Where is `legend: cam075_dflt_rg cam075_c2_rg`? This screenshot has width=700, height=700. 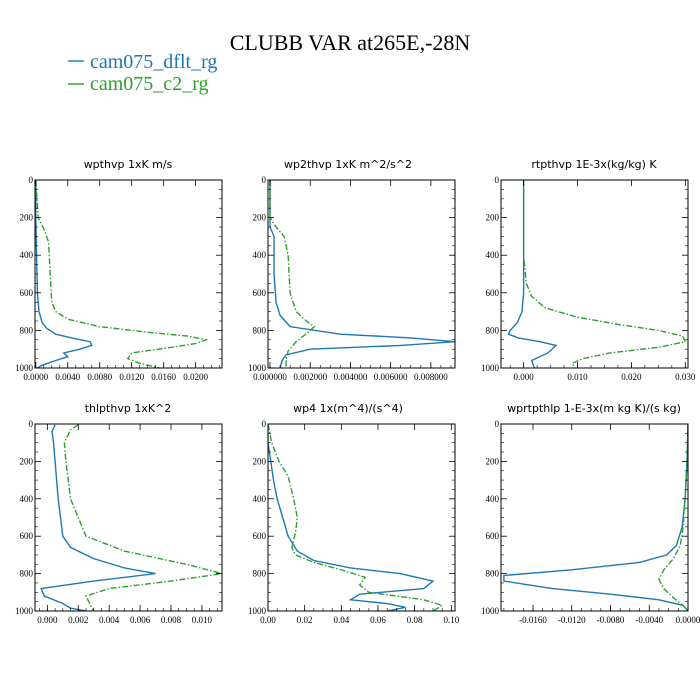
legend: cam075_dflt_rg cam075_c2_rg is located at coordinates (142, 73).